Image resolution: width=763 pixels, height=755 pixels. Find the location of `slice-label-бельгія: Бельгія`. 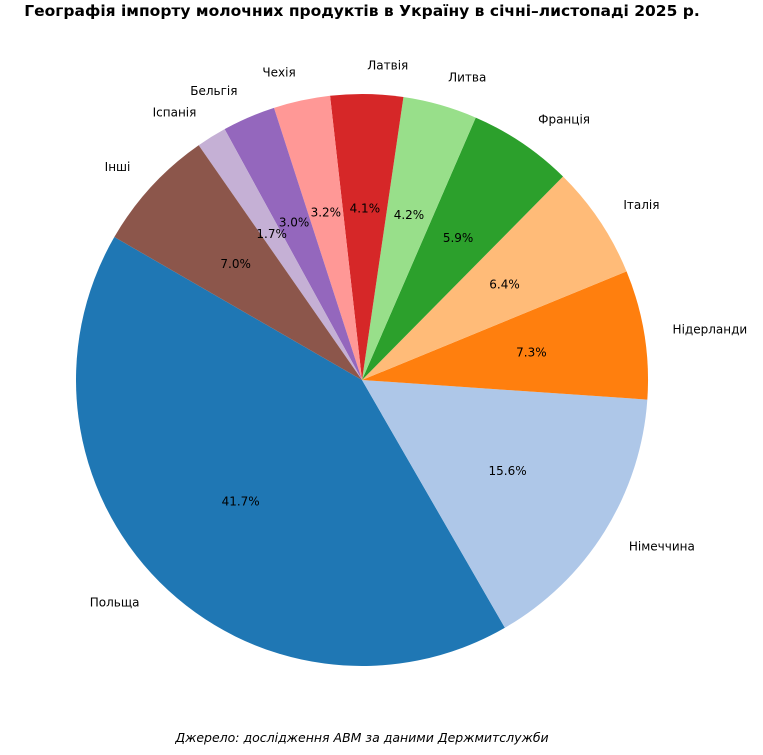

slice-label-бельгія: Бельгія is located at coordinates (213, 91).